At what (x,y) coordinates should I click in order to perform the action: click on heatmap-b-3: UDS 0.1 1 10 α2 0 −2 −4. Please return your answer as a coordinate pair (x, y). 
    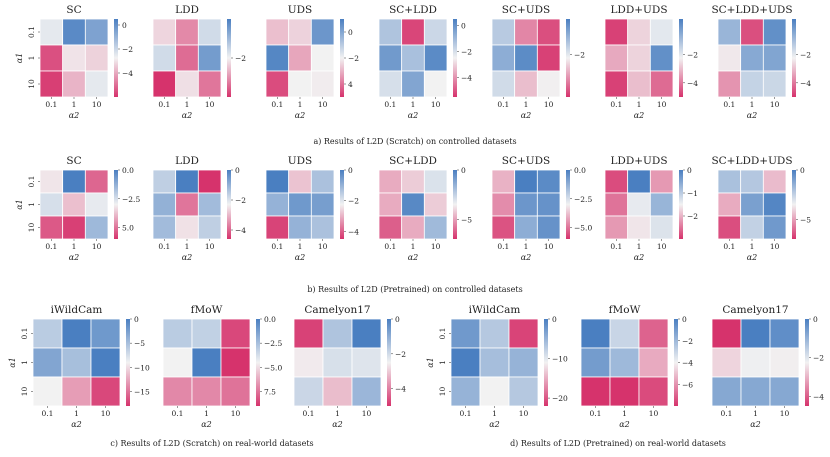
    Looking at the image, I should click on (312, 208).